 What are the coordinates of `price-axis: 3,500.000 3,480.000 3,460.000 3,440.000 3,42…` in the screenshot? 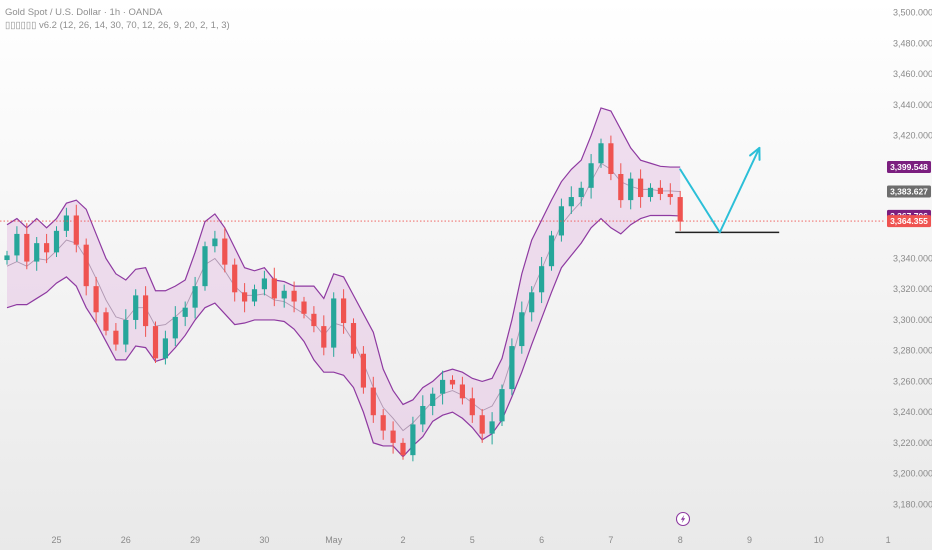 It's located at (912, 259).